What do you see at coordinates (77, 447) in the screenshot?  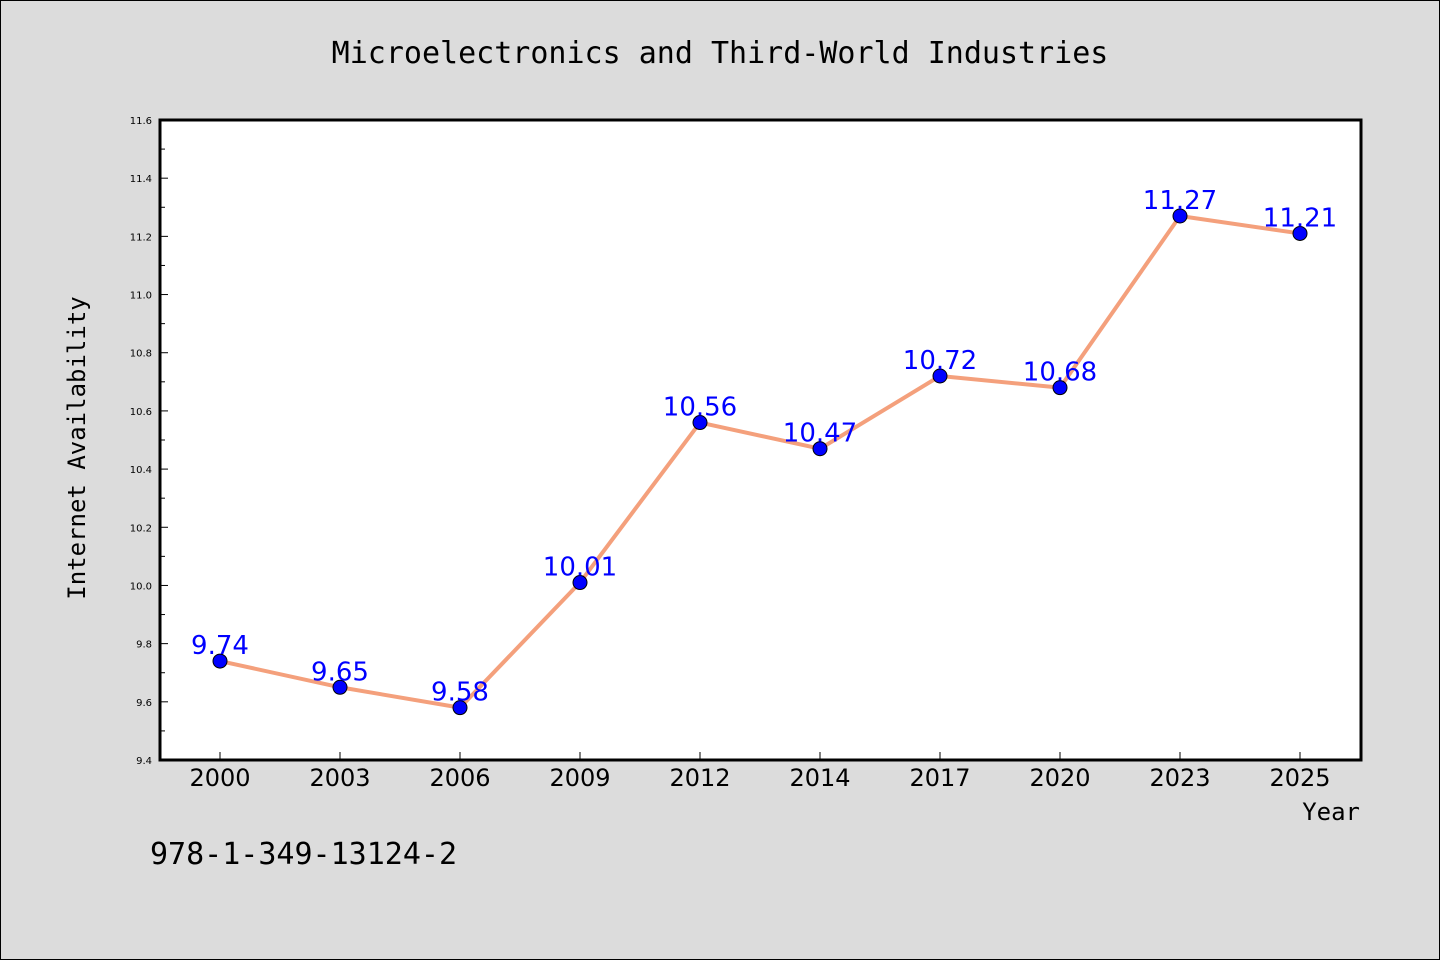 I see `y-axis-label: Internet Availability` at bounding box center [77, 447].